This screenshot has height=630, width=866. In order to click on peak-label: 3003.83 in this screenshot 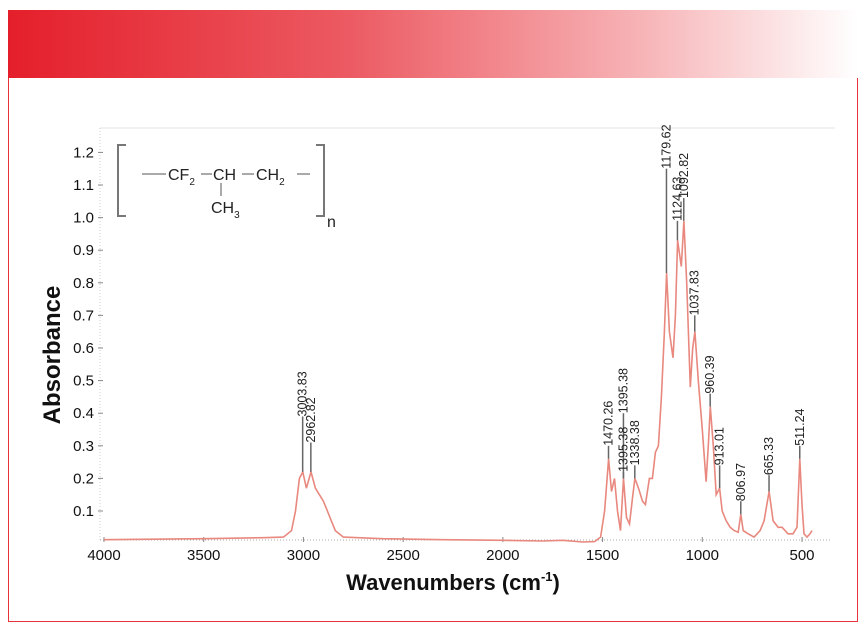, I will do `click(303, 393)`.